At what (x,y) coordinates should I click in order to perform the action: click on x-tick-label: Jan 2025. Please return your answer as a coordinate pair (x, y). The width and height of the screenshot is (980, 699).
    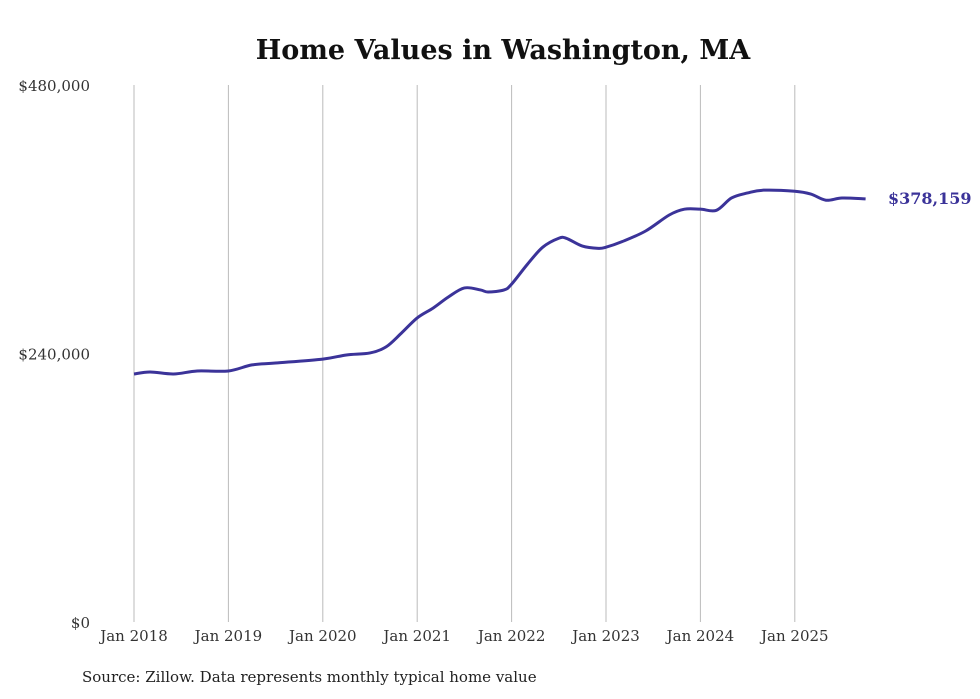
    Looking at the image, I should click on (794, 636).